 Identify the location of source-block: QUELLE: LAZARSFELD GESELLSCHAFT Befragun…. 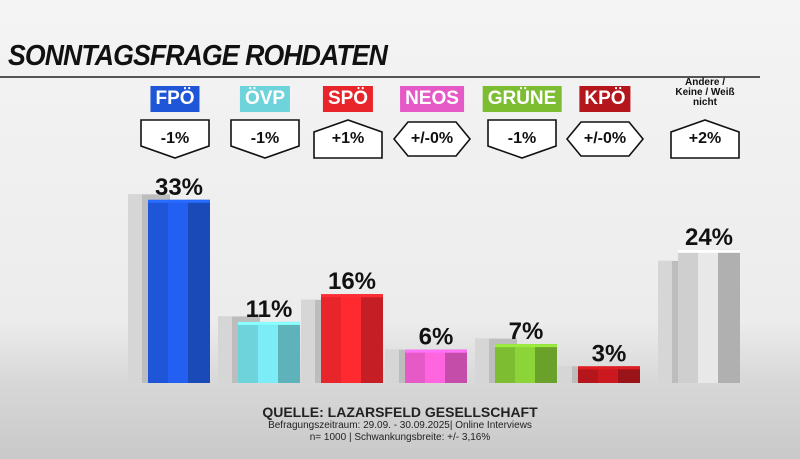
(400, 424).